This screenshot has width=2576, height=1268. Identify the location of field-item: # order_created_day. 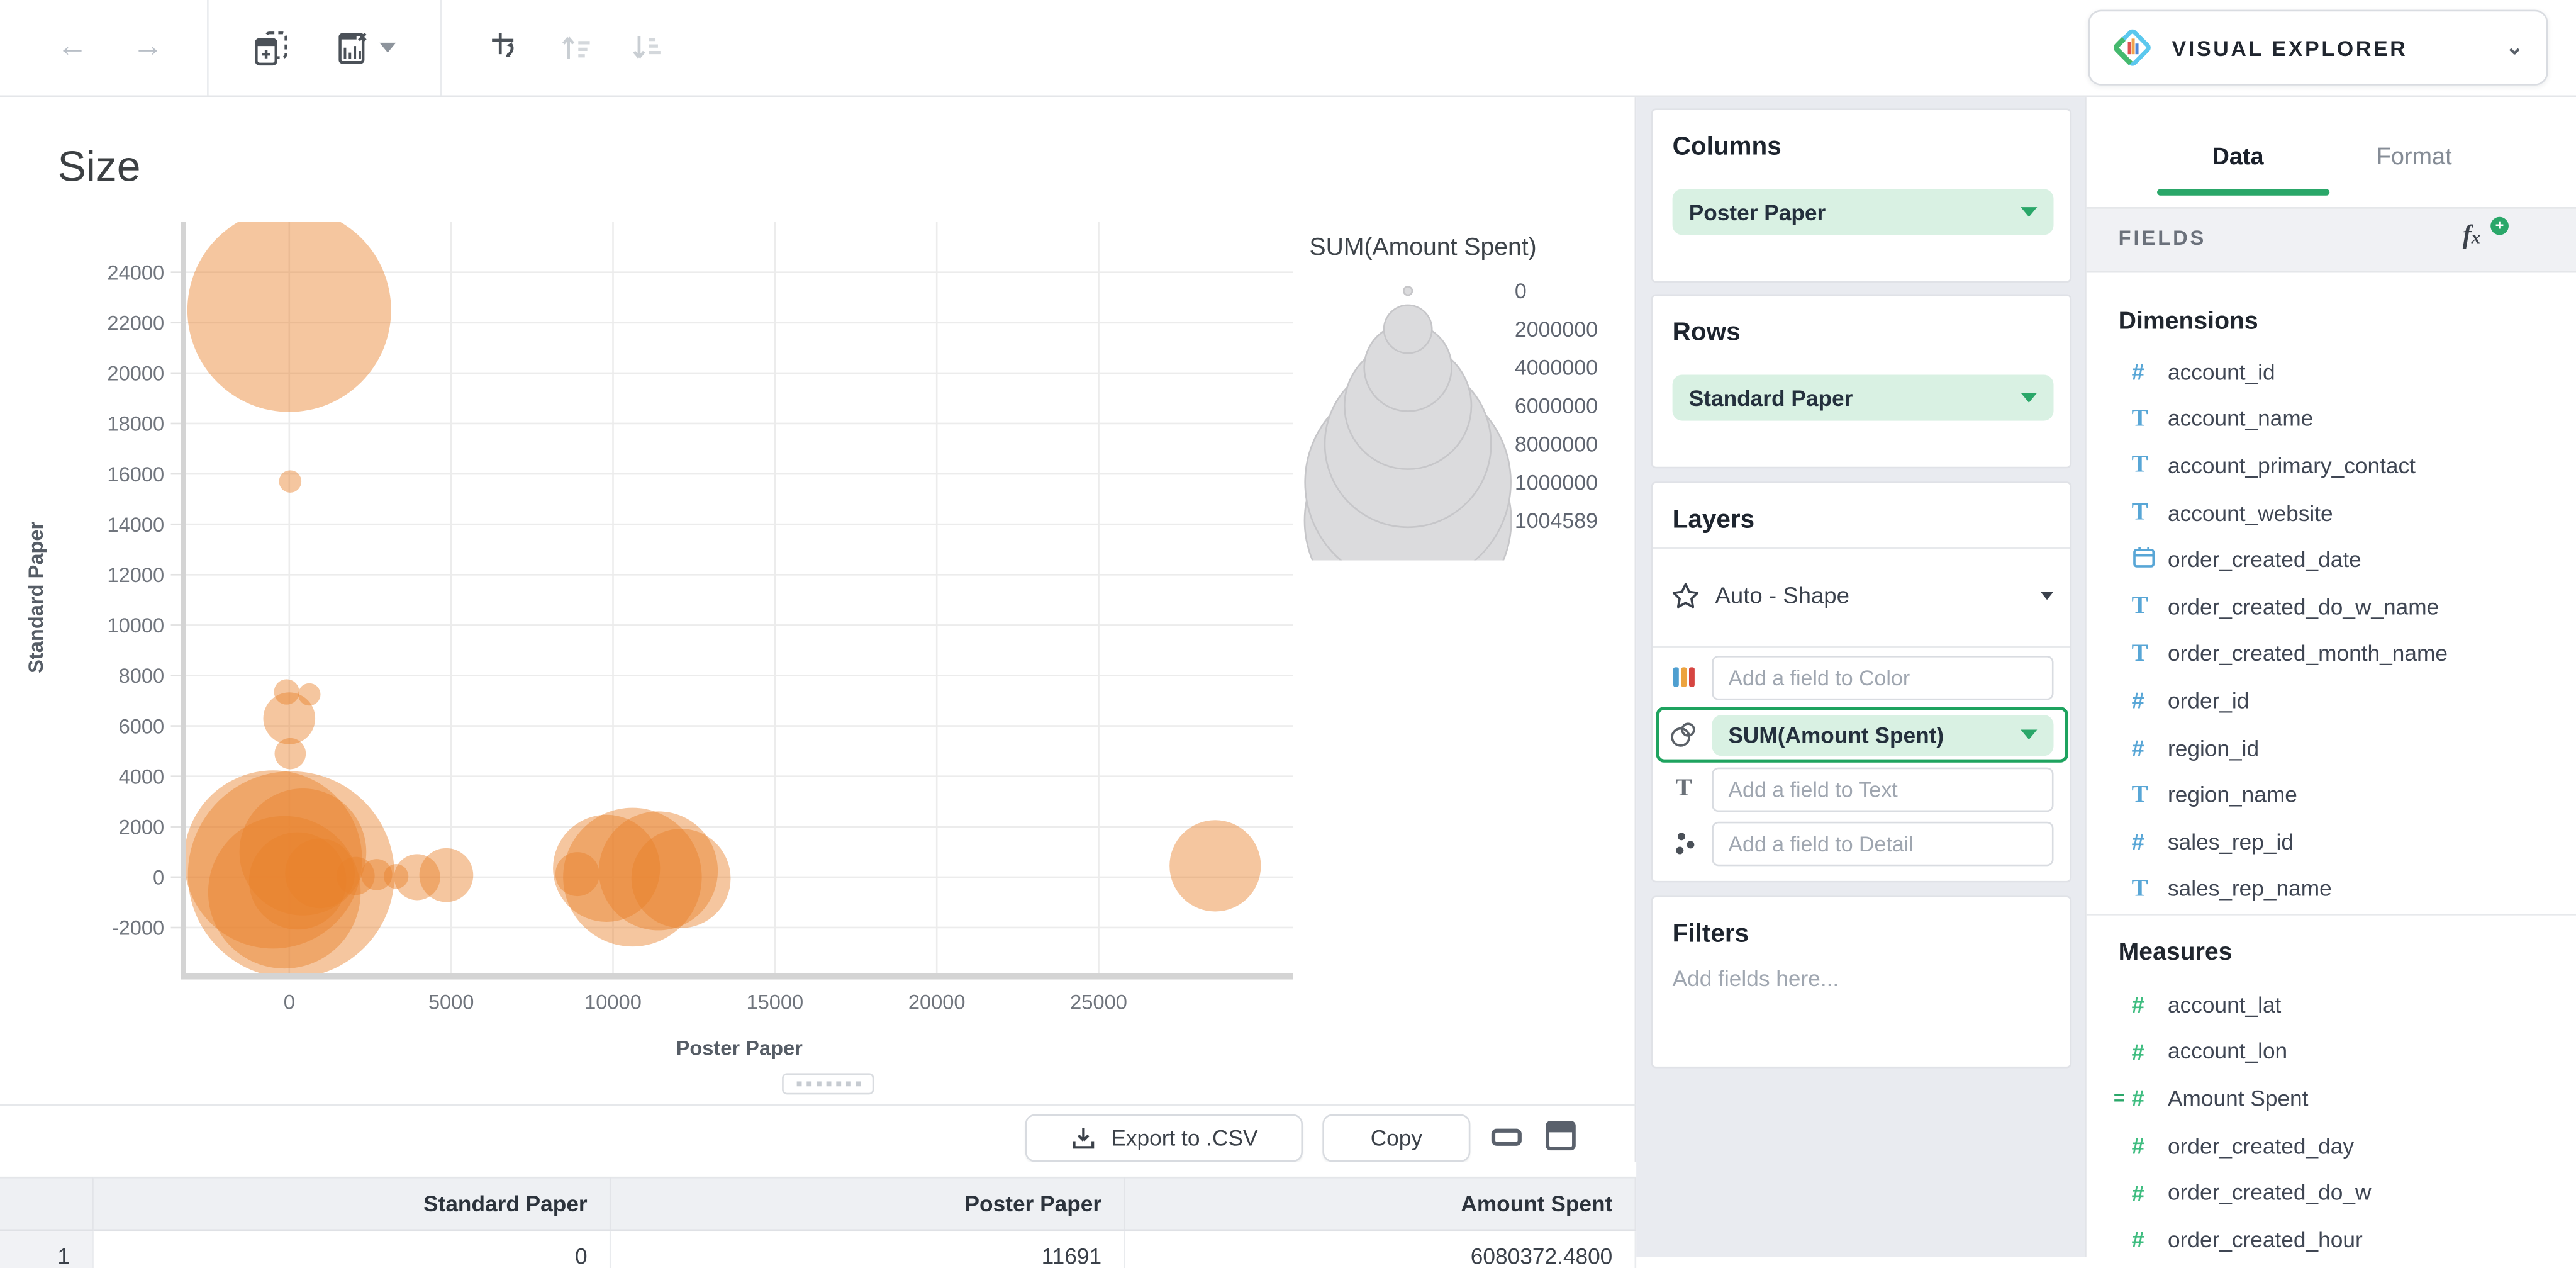
(2330, 1145).